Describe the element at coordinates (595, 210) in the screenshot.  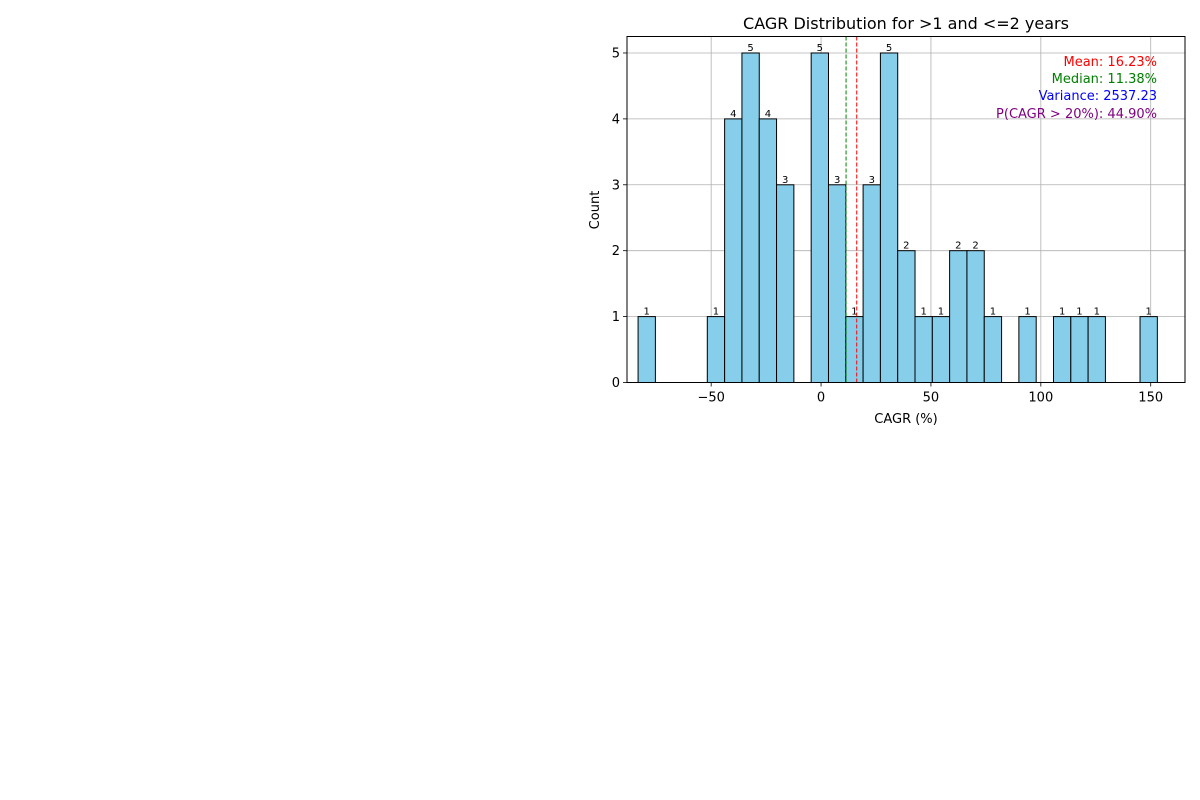
I see `y-axis-label: Count` at that location.